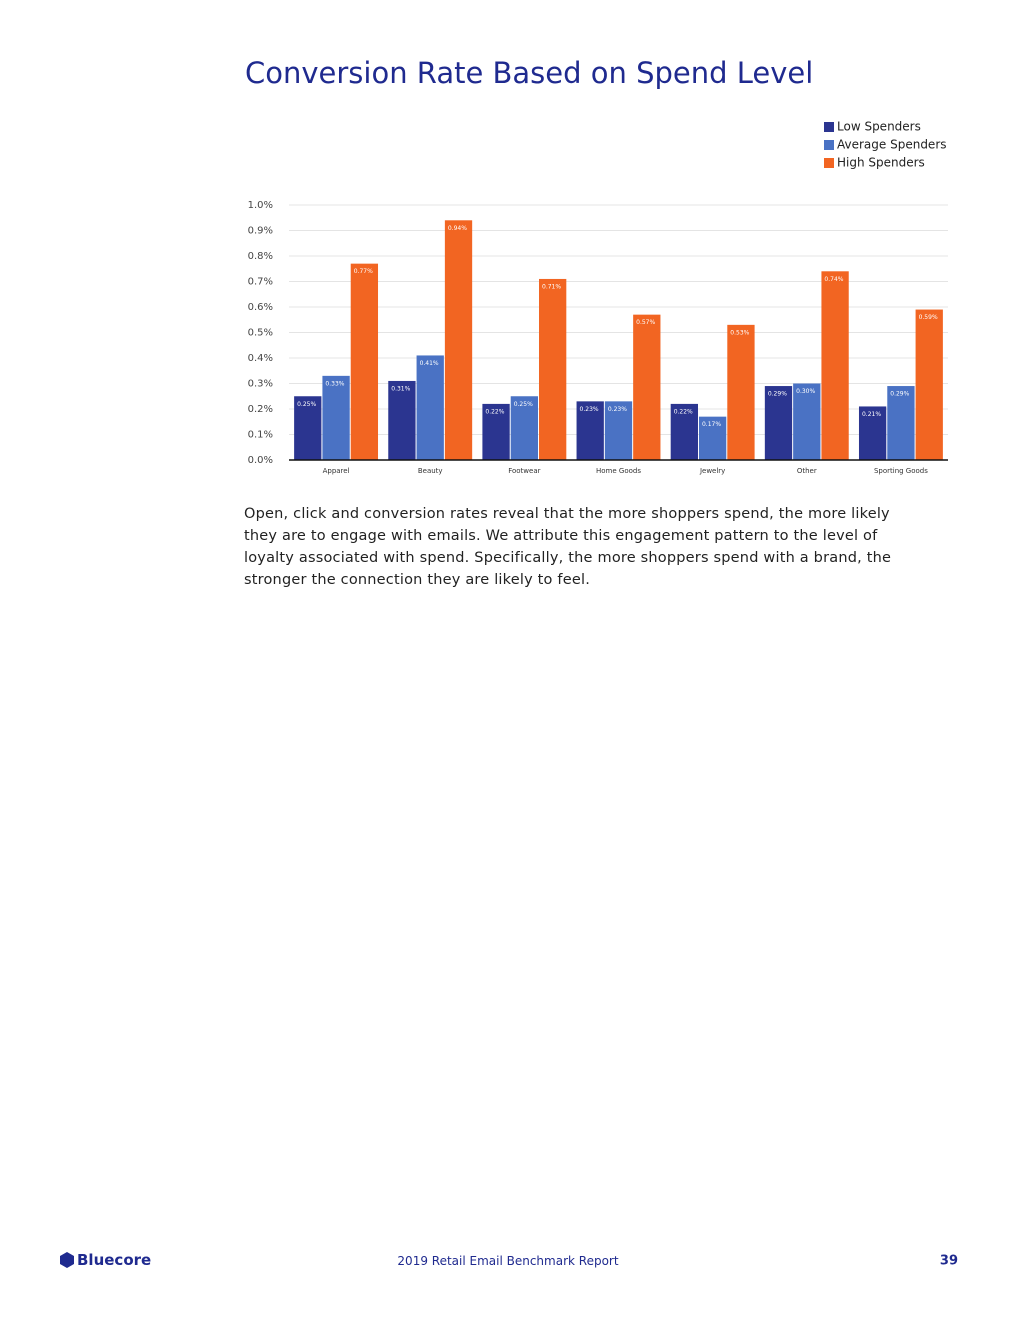 This screenshot has width=1020, height=1320. I want to click on legend-label: Average Spenders, so click(892, 145).